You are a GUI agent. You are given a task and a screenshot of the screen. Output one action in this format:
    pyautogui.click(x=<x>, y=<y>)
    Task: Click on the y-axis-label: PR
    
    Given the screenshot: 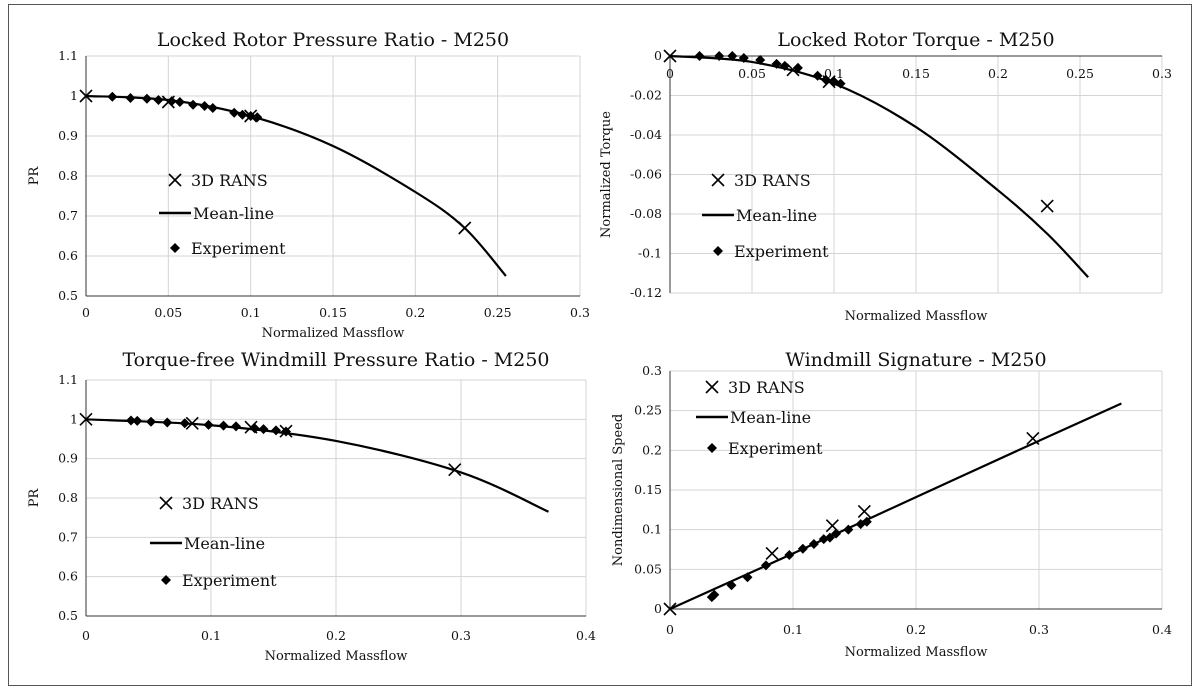 What is the action you would take?
    pyautogui.click(x=34, y=498)
    